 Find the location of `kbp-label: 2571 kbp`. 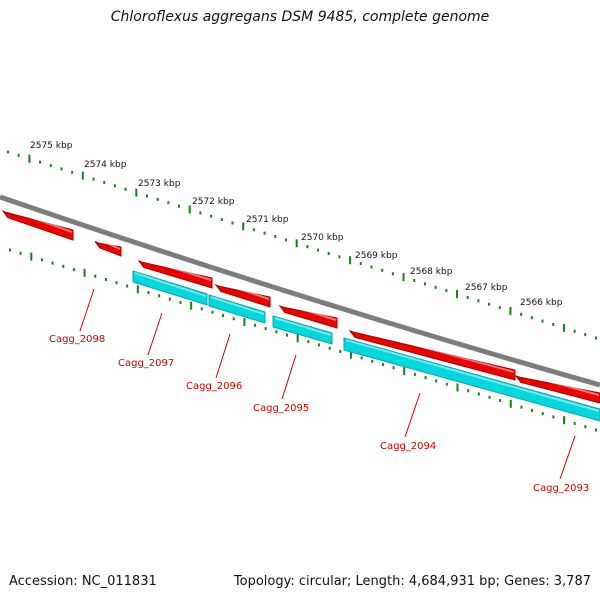

kbp-label: 2571 kbp is located at coordinates (267, 220).